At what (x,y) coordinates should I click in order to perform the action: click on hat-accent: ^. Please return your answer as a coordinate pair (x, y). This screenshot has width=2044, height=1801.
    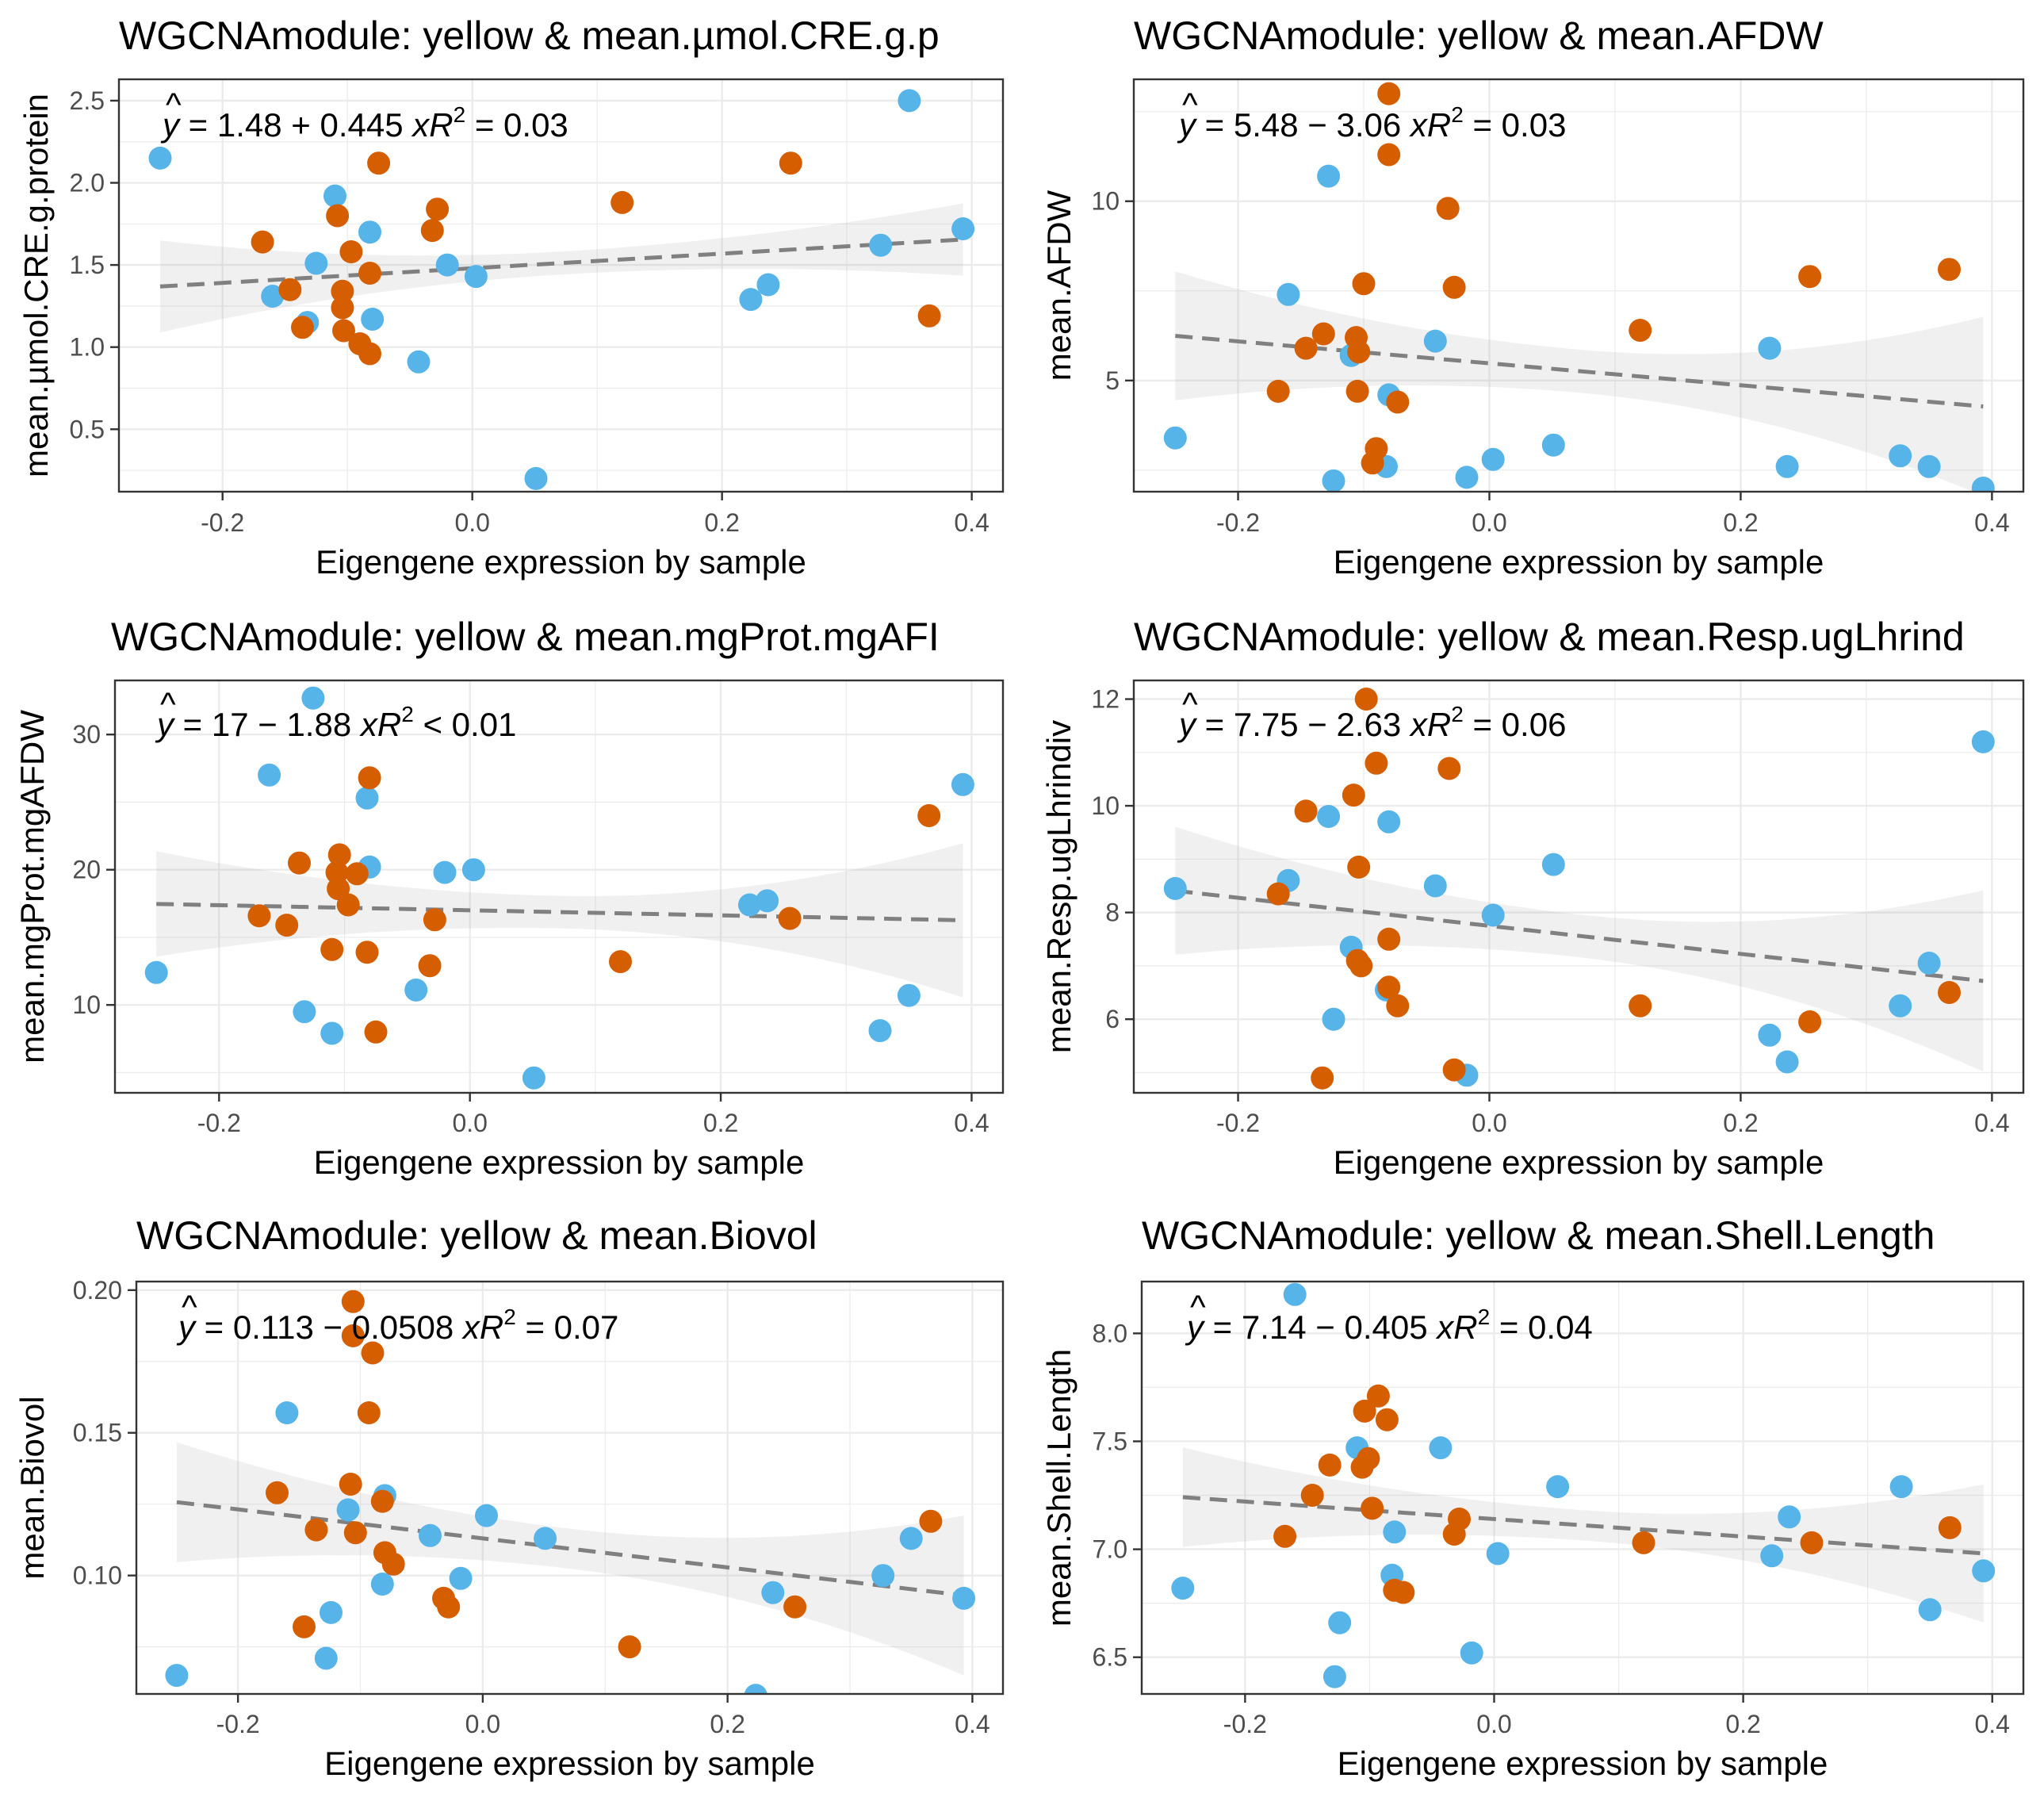
    Looking at the image, I should click on (168, 703).